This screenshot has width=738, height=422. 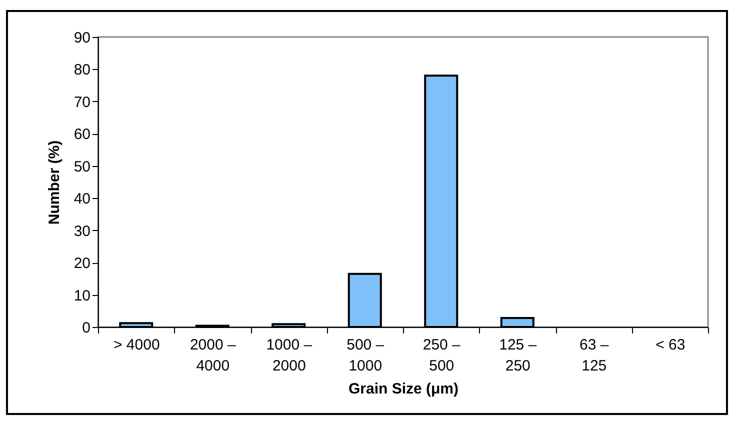 What do you see at coordinates (518, 355) in the screenshot?
I see `x-tick-label: 125 – 250` at bounding box center [518, 355].